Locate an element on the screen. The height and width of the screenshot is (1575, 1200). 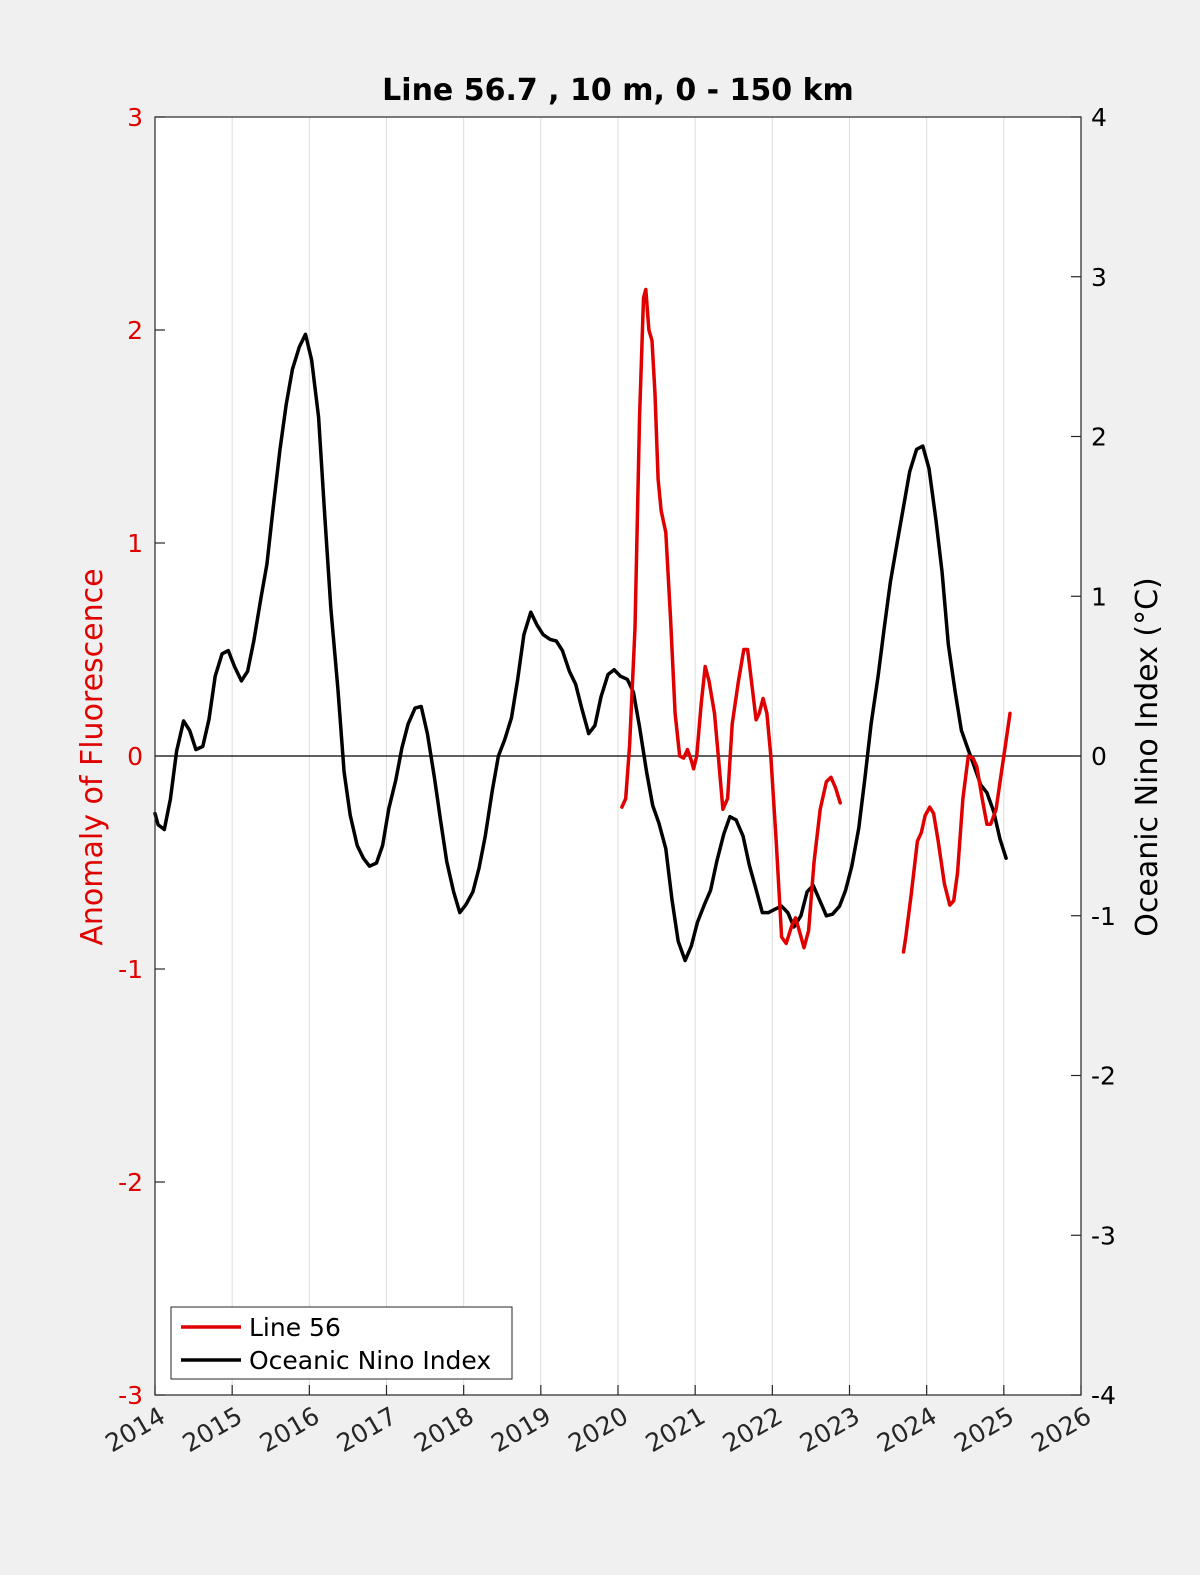
left-tick-label: -2 is located at coordinates (130, 1182).